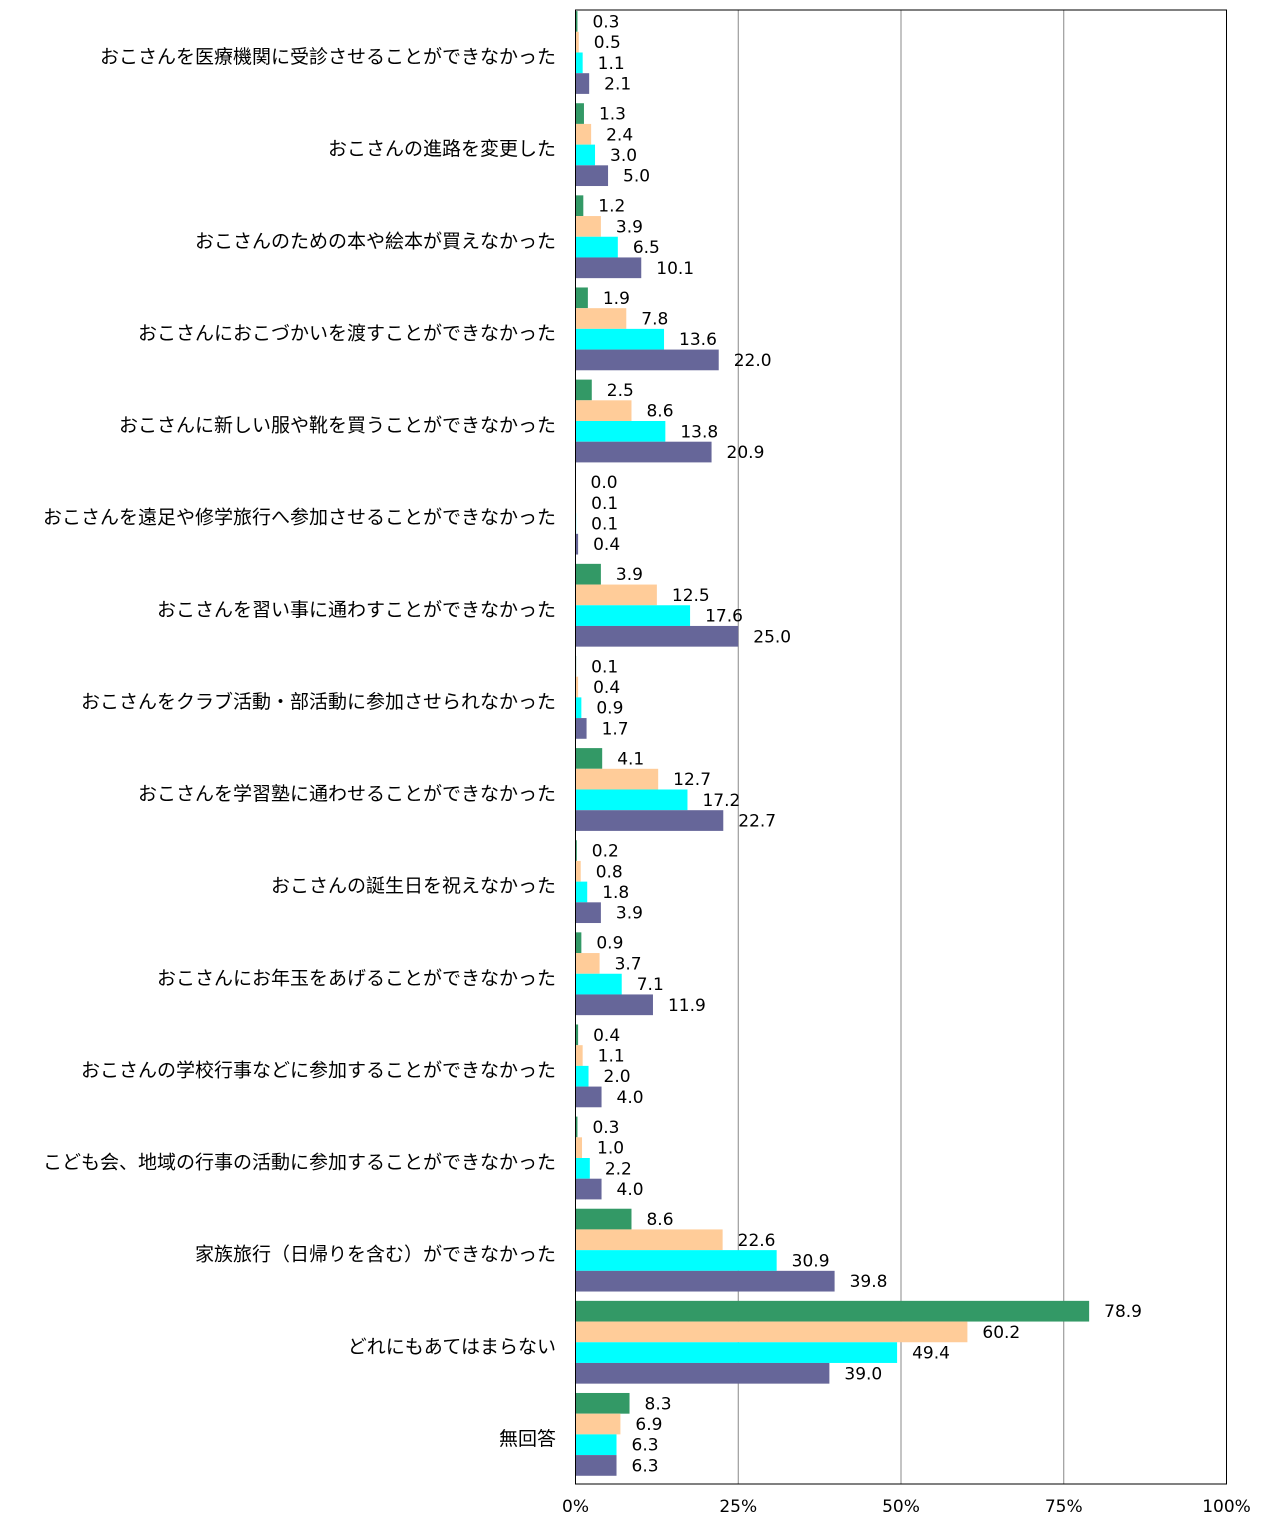 The width and height of the screenshot is (1261, 1523). I want to click on data-label: 30.9, so click(811, 1261).